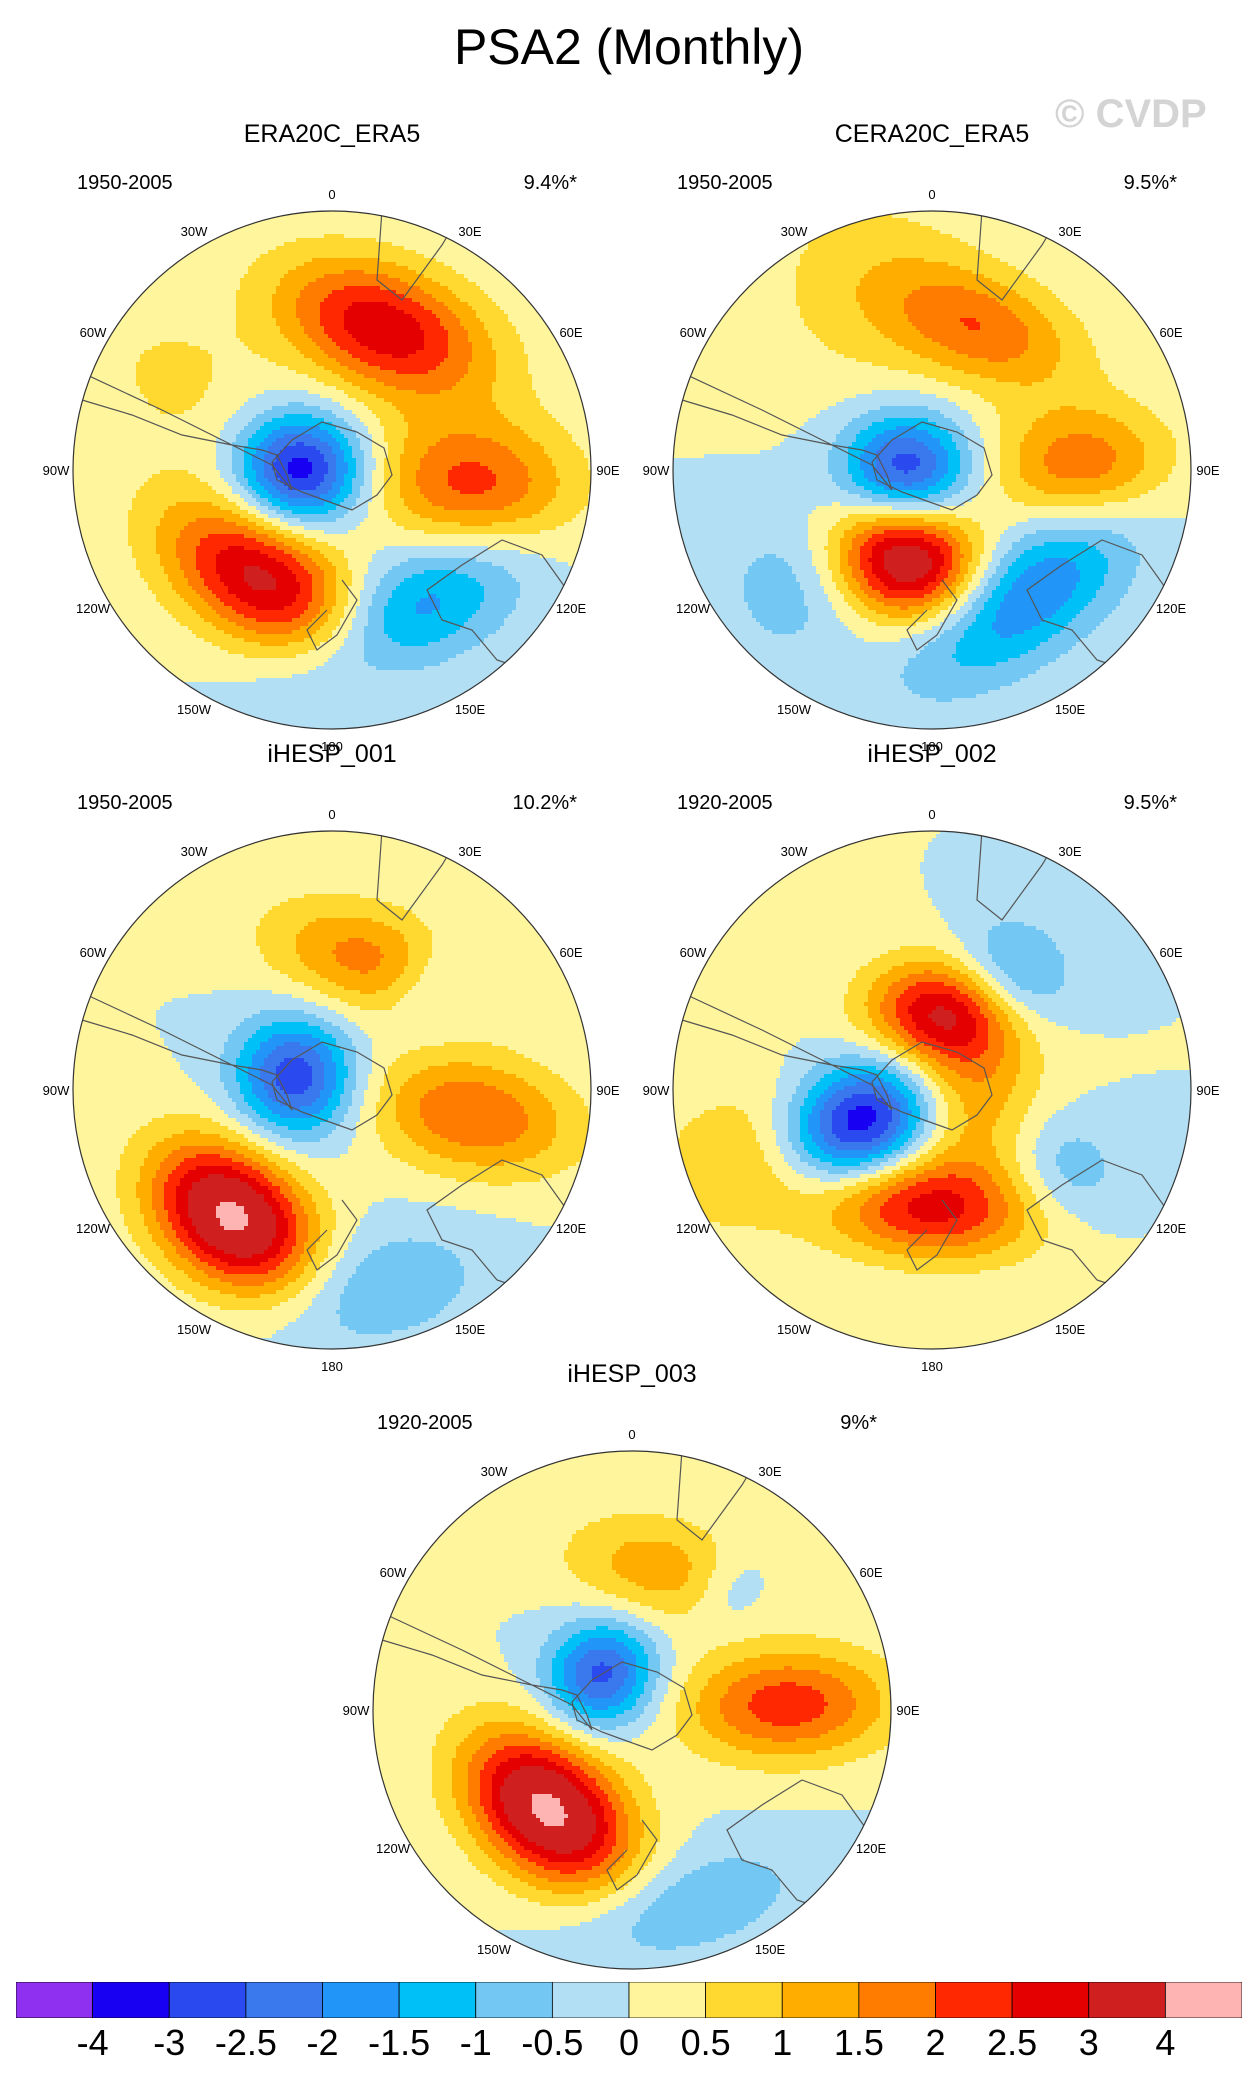 The image size is (1258, 2086). What do you see at coordinates (936, 2043) in the screenshot?
I see `colorbar-tick-label: 2` at bounding box center [936, 2043].